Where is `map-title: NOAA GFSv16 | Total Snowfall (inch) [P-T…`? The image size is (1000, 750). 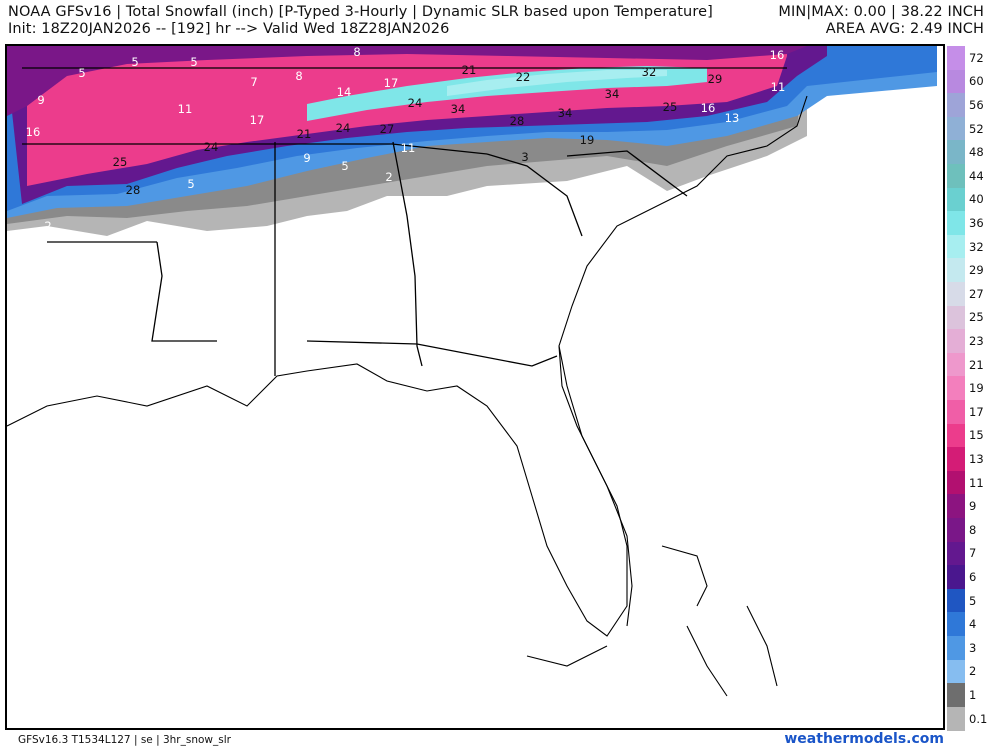
map-title: NOAA GFSv16 | Total Snowfall (inch) [P-T… is located at coordinates (360, 12).